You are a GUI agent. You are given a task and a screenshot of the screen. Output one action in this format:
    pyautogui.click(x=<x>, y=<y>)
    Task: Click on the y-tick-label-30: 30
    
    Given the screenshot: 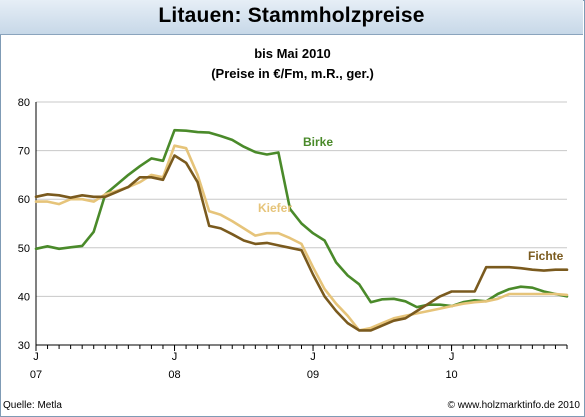 What is the action you would take?
    pyautogui.click(x=24, y=346)
    